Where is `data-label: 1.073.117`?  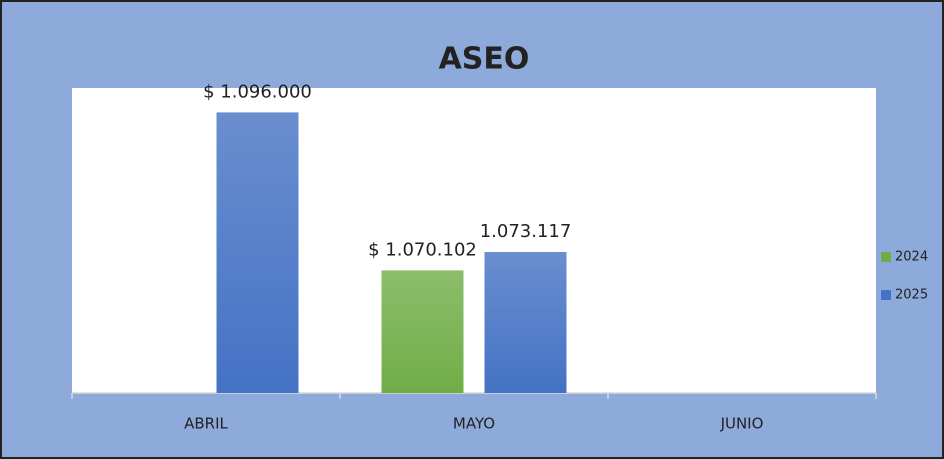
data-label: 1.073.117 is located at coordinates (526, 231).